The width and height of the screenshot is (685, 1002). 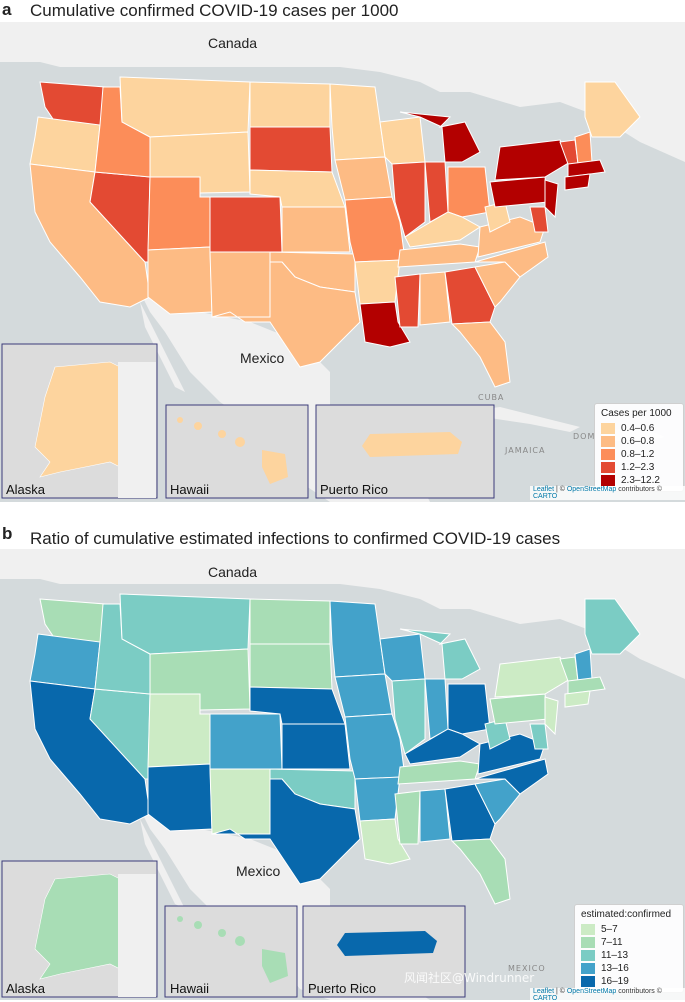 I want to click on state-mt-b, so click(x=185, y=624).